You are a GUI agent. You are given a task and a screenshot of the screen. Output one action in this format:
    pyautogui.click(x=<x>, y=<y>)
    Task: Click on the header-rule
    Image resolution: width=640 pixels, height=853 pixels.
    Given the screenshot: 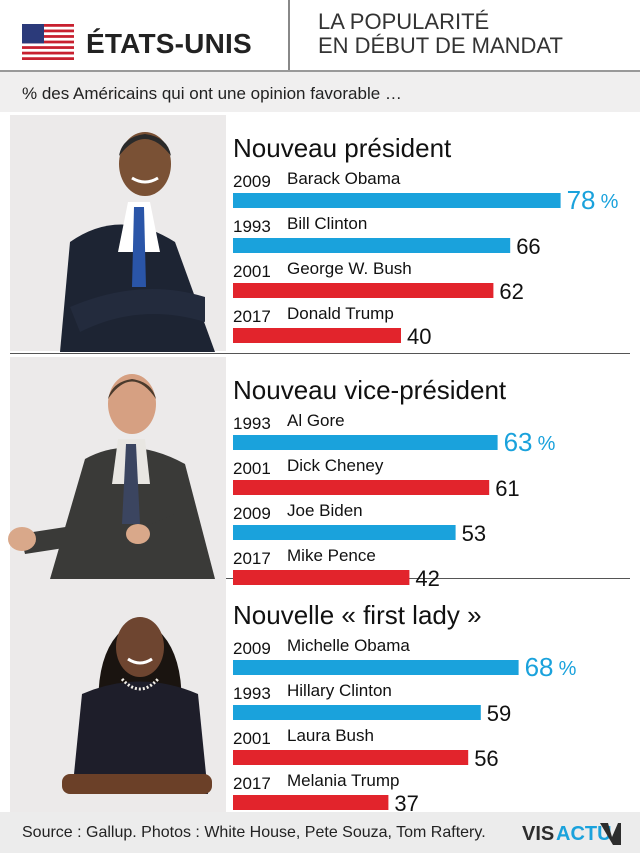 What is the action you would take?
    pyautogui.click(x=320, y=71)
    